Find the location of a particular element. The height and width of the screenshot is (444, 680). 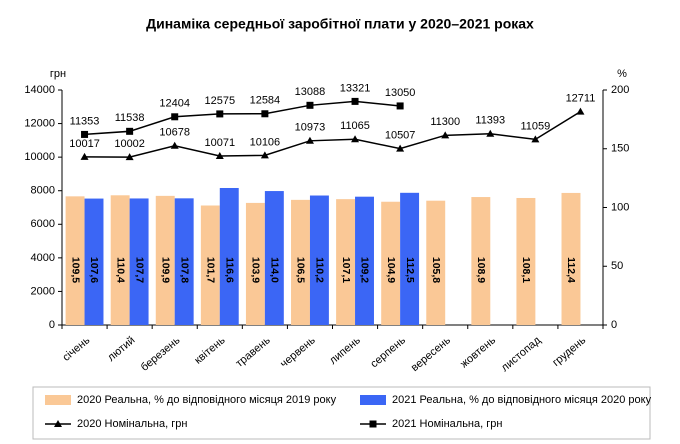

x-tick-label: червень is located at coordinates (298, 352).